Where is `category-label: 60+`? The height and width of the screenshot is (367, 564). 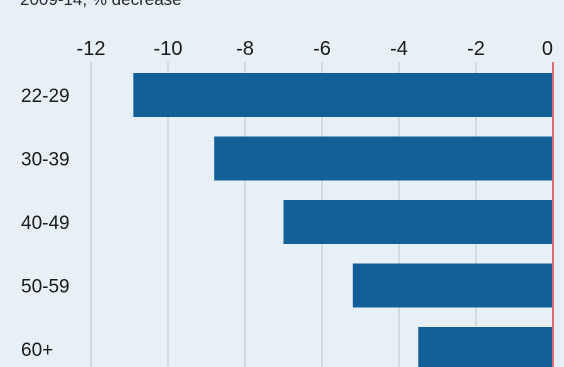
category-label: 60+ is located at coordinates (37, 350).